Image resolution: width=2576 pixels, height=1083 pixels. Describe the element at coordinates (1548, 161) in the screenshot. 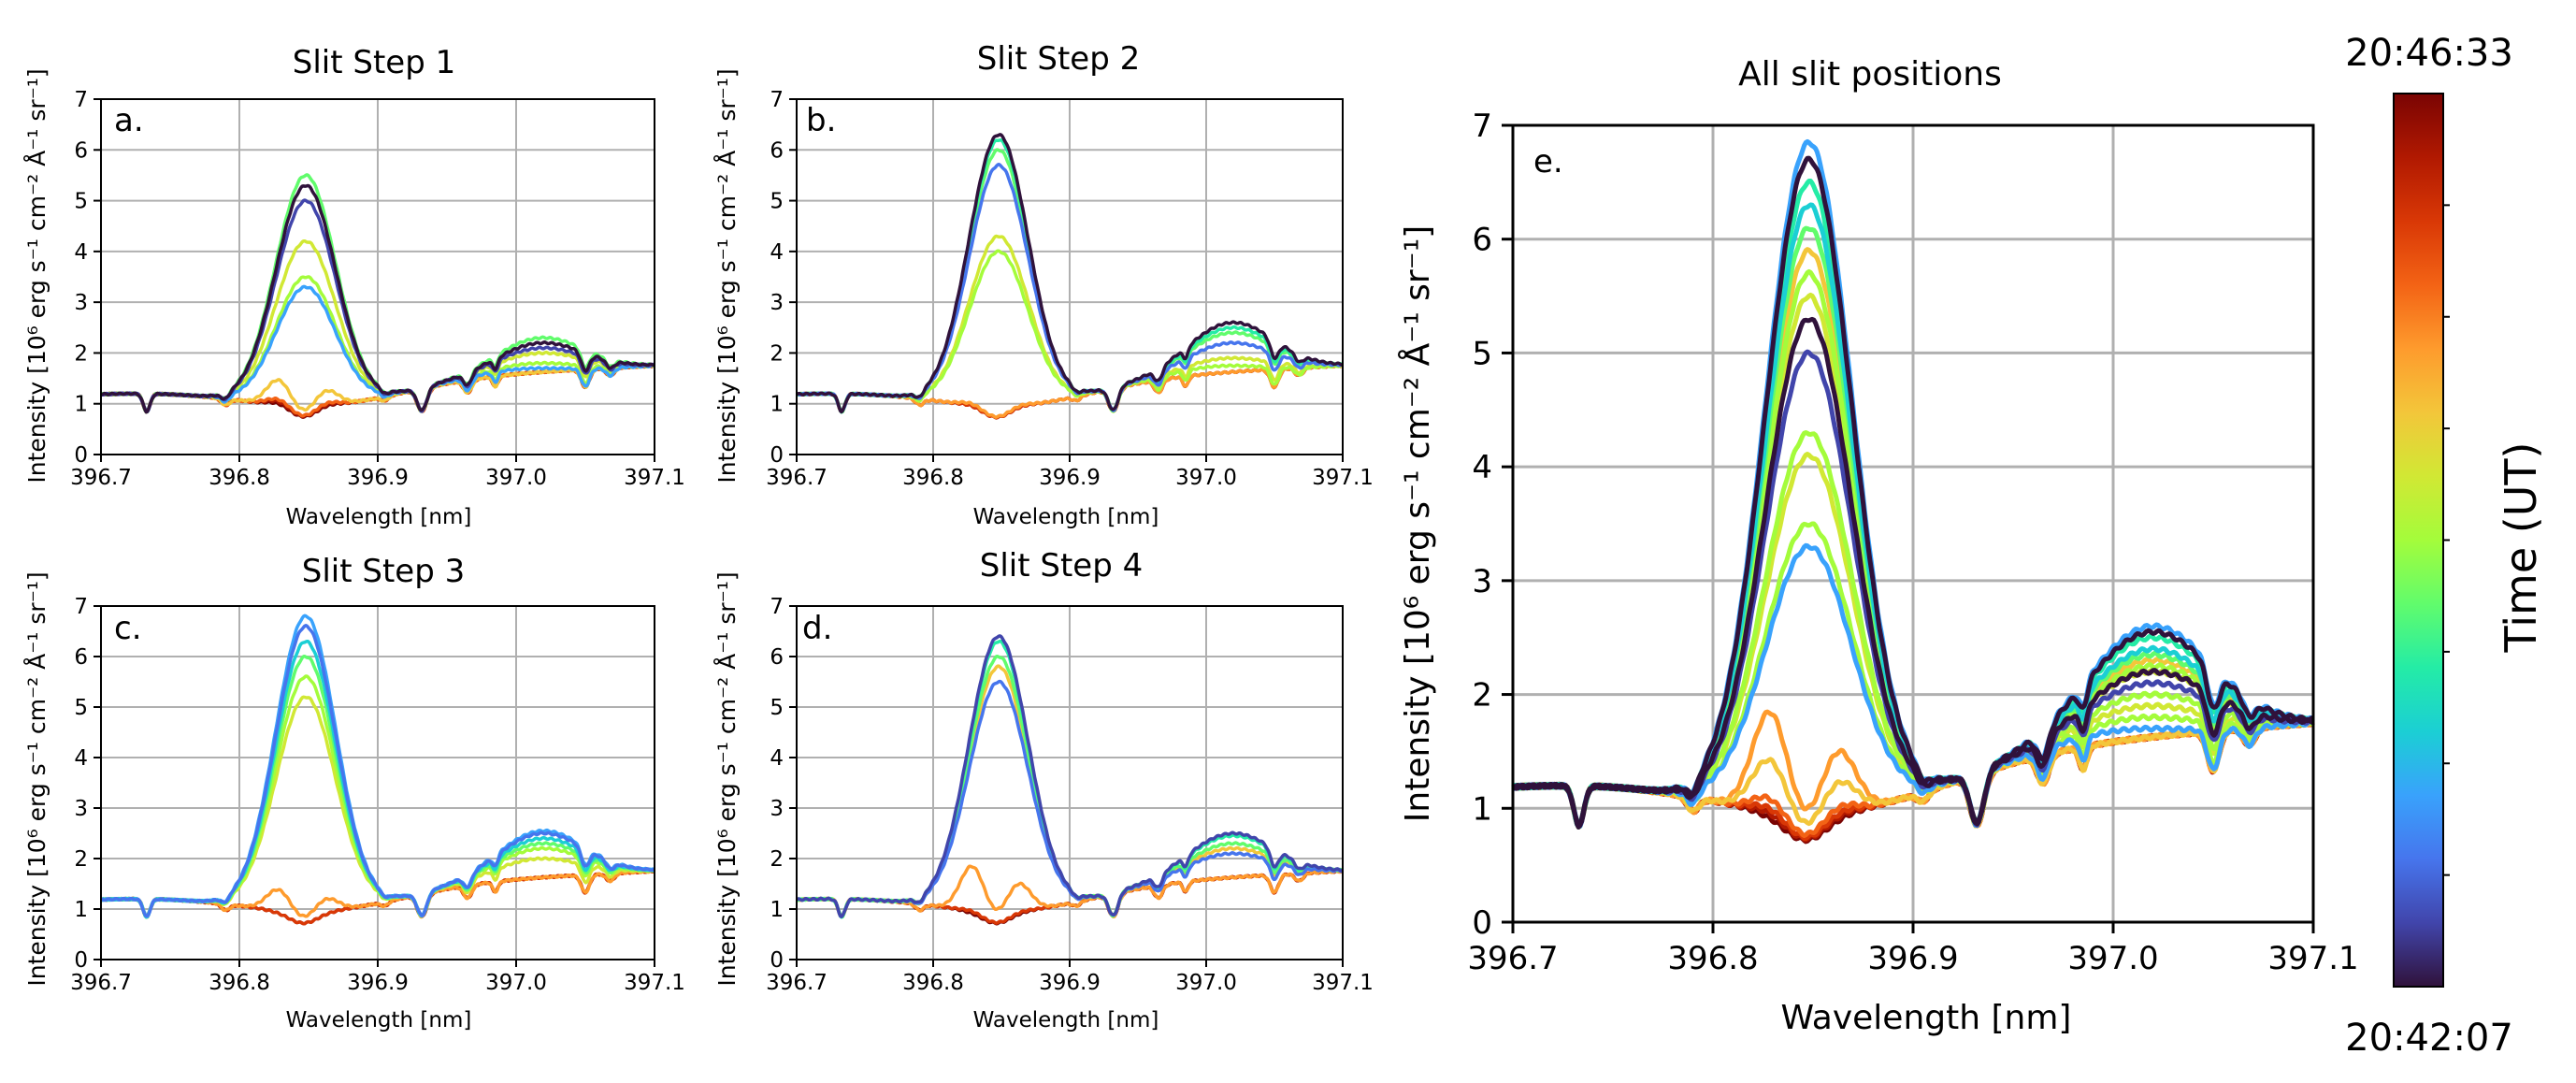

I see `panel-label: e.` at that location.